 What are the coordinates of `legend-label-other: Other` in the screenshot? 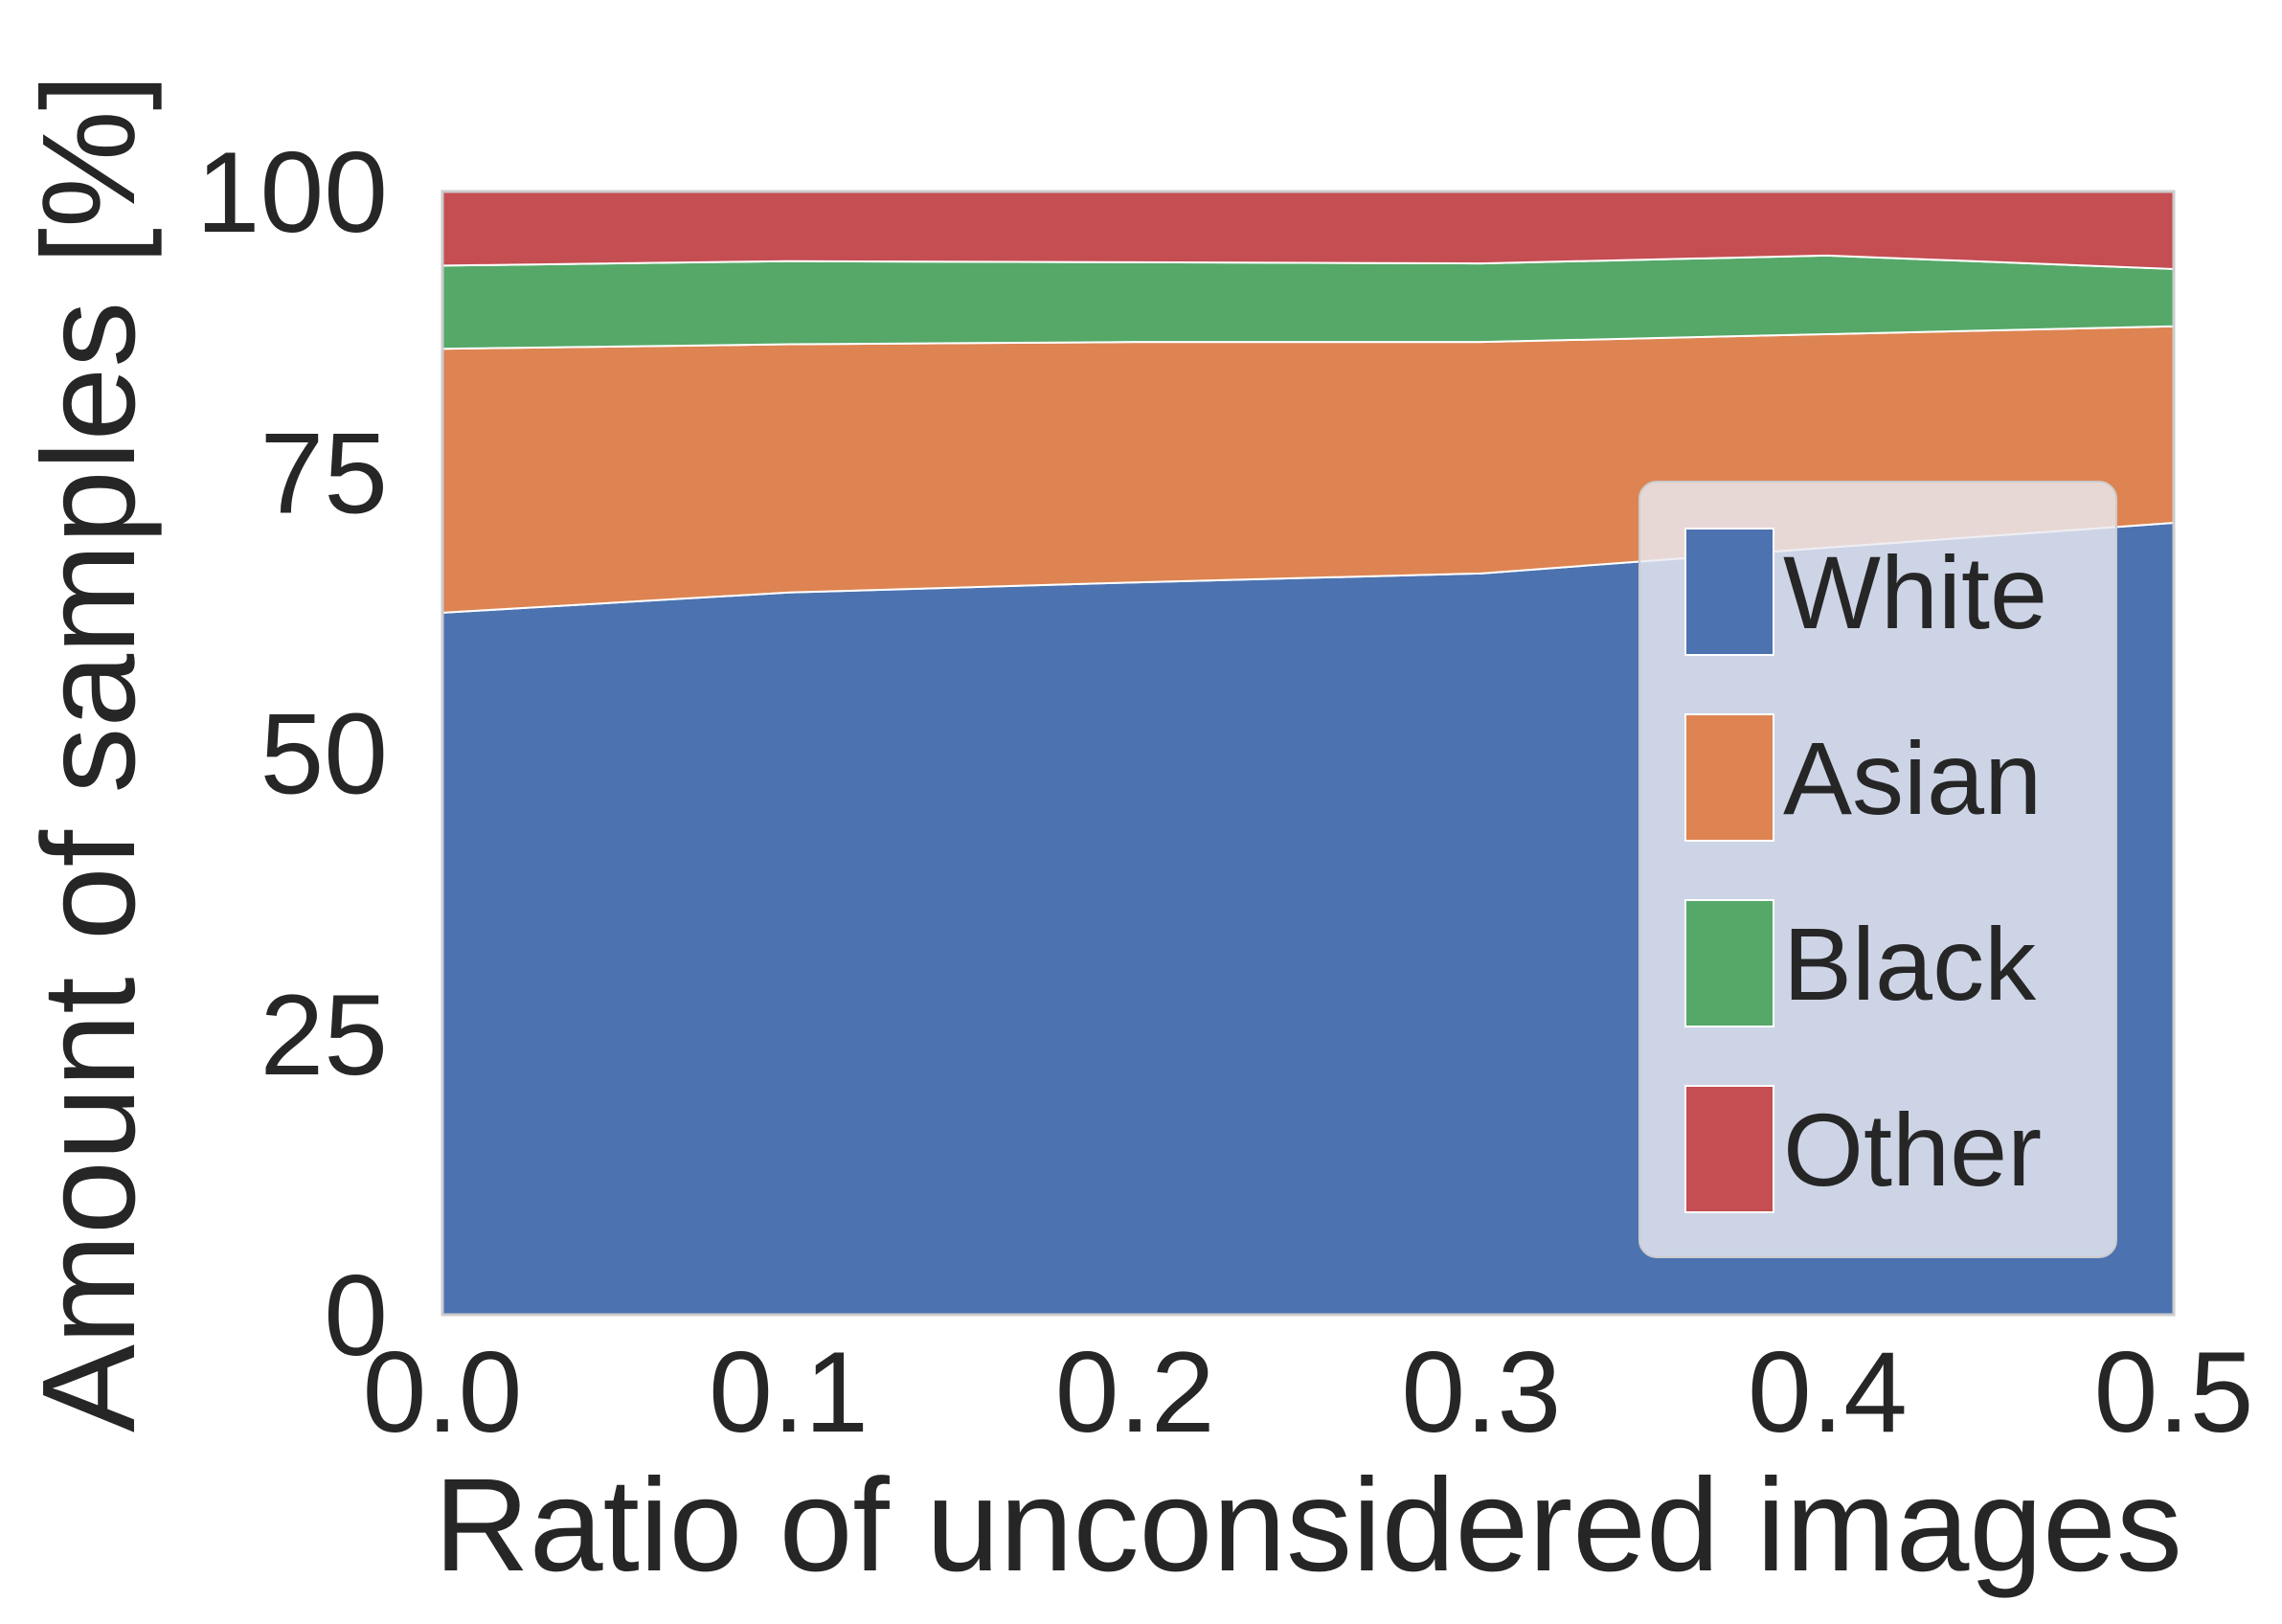 It's located at (1913, 1149).